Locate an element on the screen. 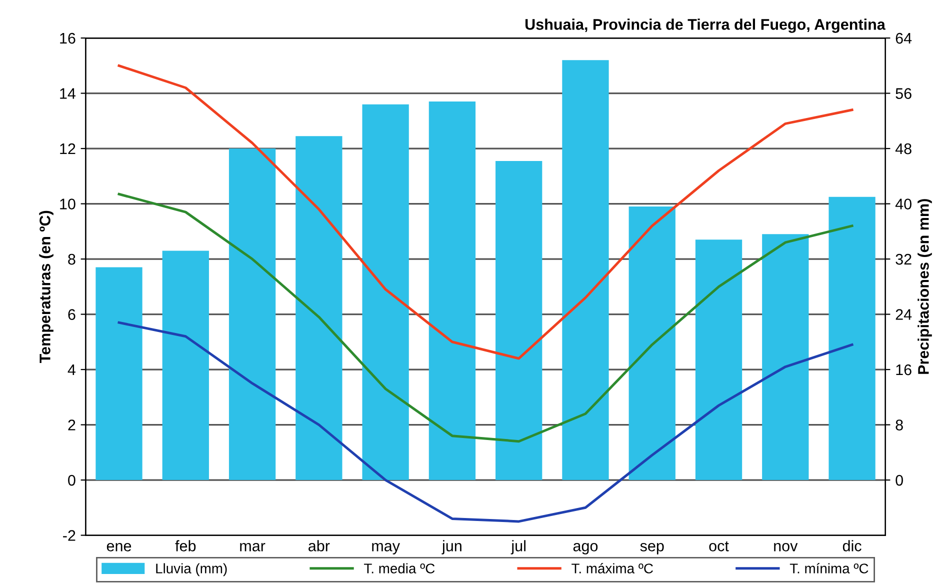 The width and height of the screenshot is (952, 585). y2-tick-label: 0 is located at coordinates (899, 480).